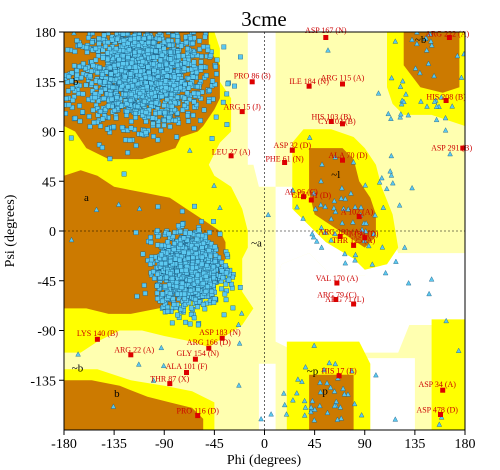 This screenshot has width=500, height=470. What do you see at coordinates (447, 33) in the screenshot?
I see `outlier-label: ARG 222 (A)` at bounding box center [447, 33].